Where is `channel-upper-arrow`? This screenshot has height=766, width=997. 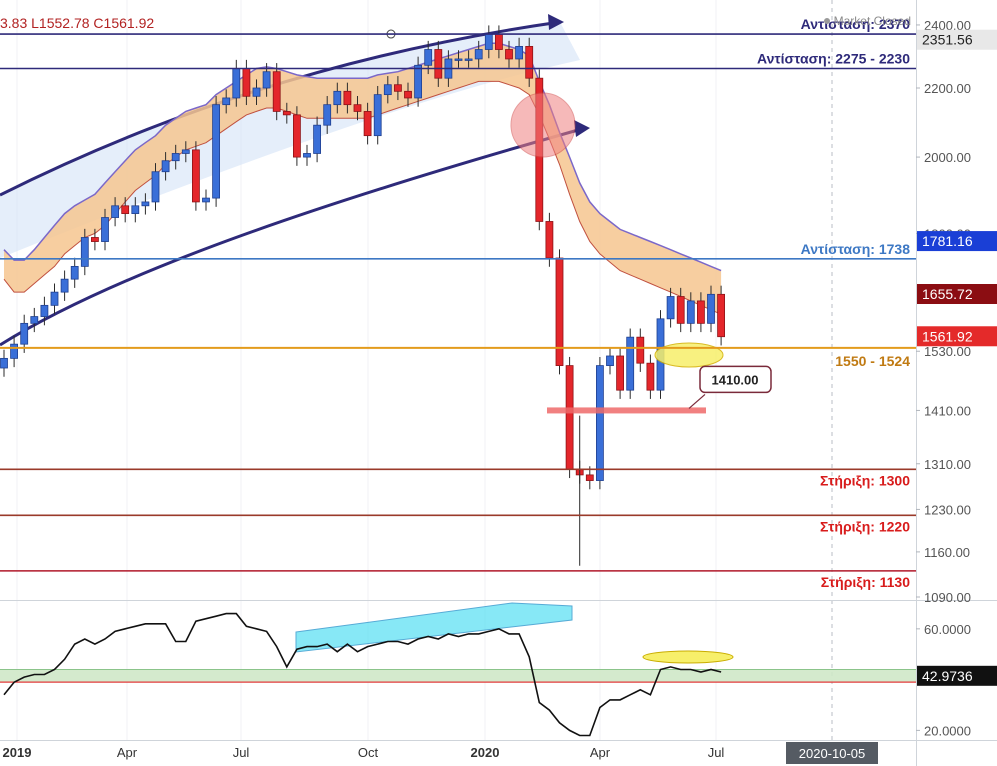
channel-upper-arrow is located at coordinates (556, 22).